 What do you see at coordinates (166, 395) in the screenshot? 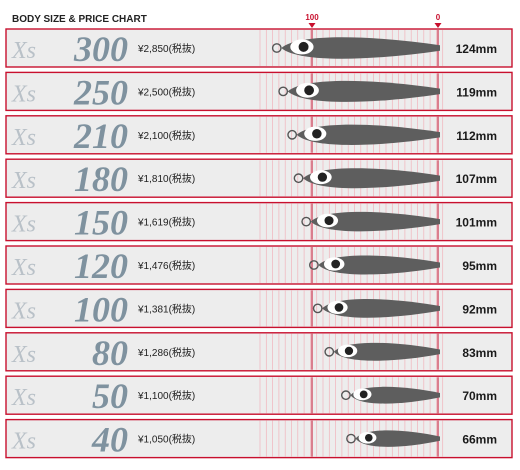
I see `price-label: ¥1,100(税抜)` at bounding box center [166, 395].